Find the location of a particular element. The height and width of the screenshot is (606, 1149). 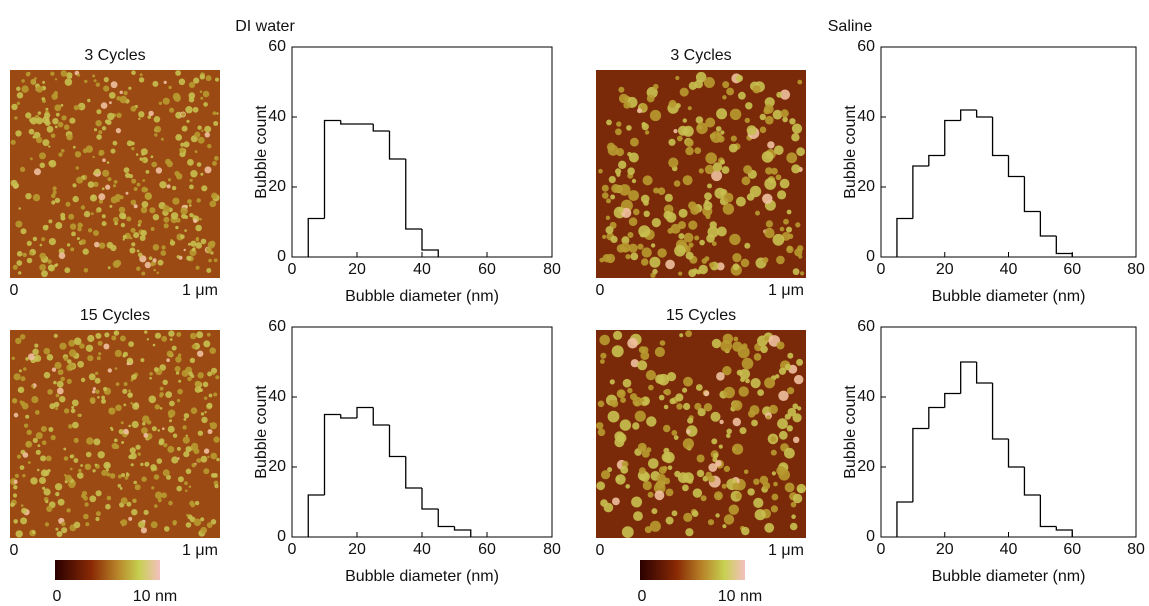

x-tick-label: 40 is located at coordinates (1009, 549).